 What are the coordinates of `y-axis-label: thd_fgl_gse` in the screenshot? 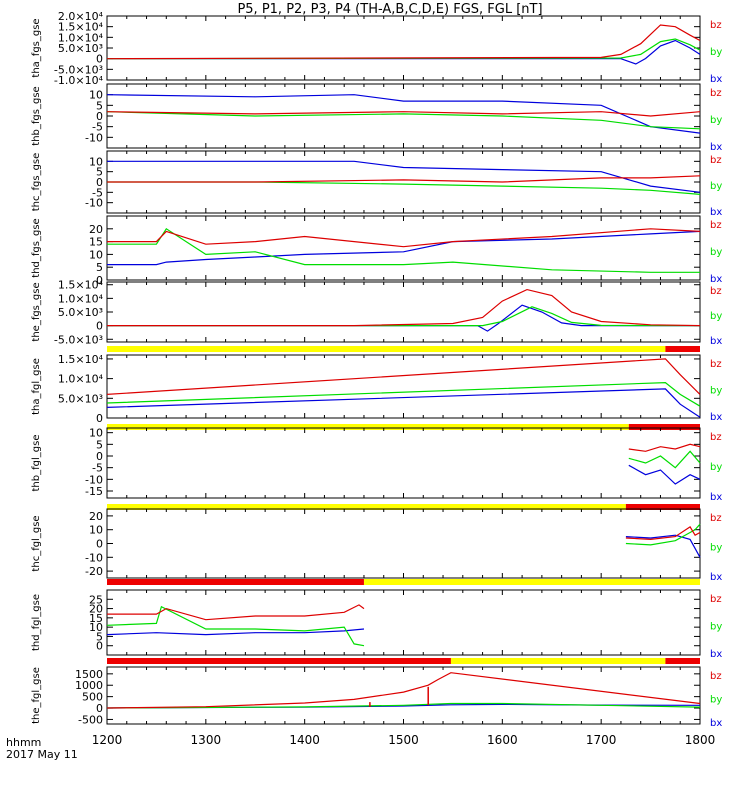 It's located at (36, 622).